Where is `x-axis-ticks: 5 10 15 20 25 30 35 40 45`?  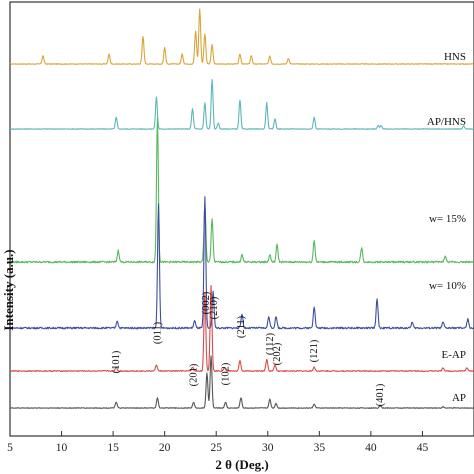
x-axis-ticks: 5 10 15 20 25 30 35 40 45 is located at coordinates (217, 442).